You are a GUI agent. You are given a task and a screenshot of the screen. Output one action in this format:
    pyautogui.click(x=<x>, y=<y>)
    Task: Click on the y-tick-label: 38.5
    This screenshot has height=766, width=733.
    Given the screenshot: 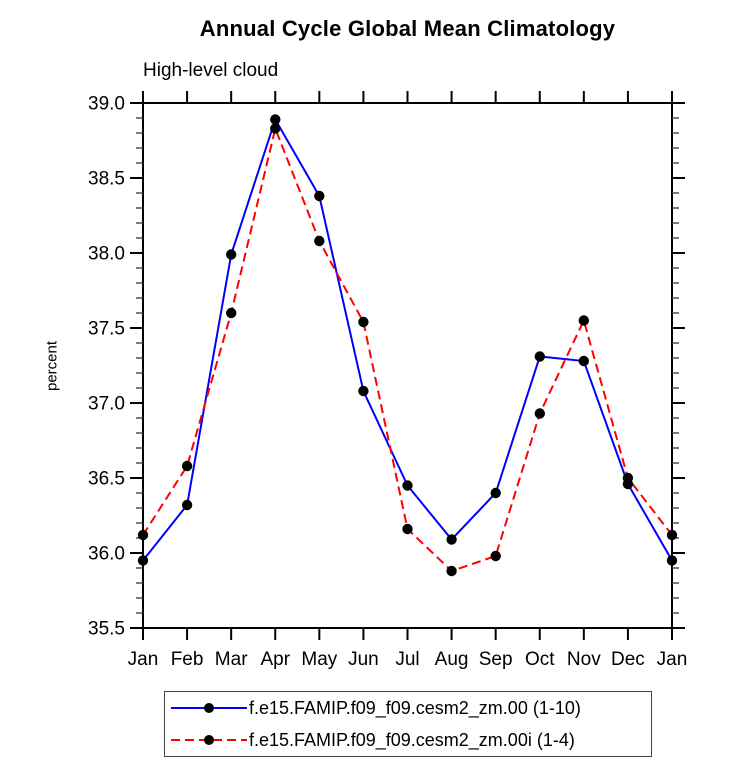 What is the action you would take?
    pyautogui.click(x=106, y=179)
    